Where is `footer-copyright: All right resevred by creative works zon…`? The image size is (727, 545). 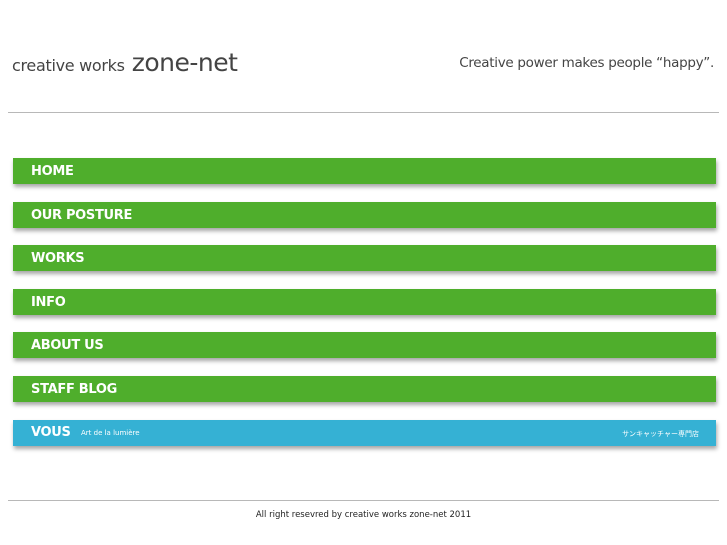 footer-copyright: All right resevred by creative works zon… is located at coordinates (363, 515).